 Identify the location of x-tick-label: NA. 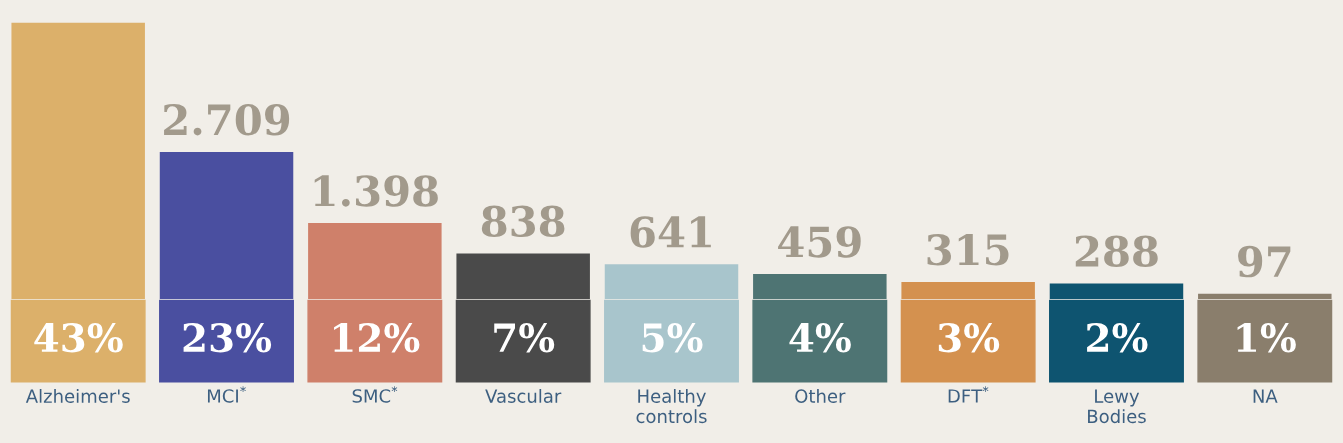
(1265, 396).